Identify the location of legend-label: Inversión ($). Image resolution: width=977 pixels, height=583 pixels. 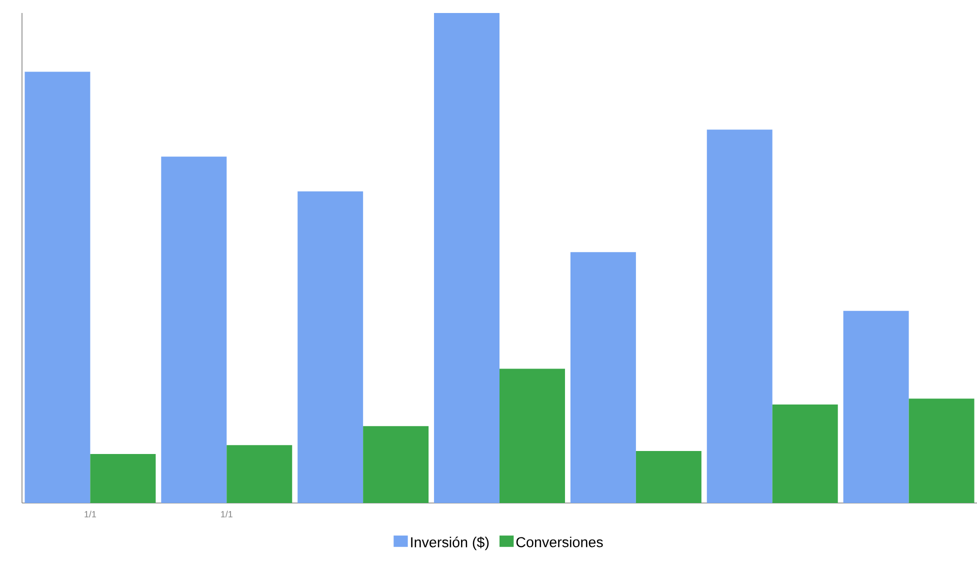
(450, 543).